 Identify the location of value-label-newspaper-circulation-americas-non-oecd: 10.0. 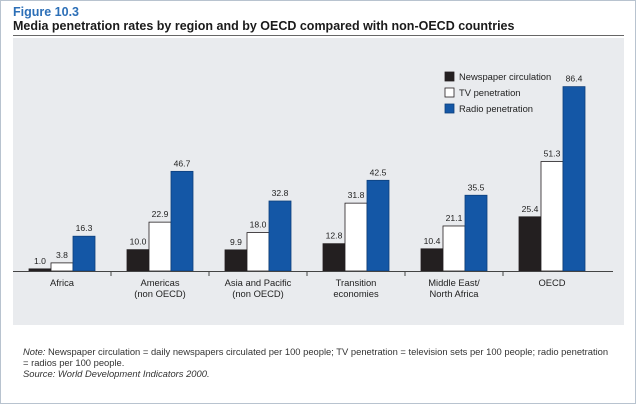
(138, 242).